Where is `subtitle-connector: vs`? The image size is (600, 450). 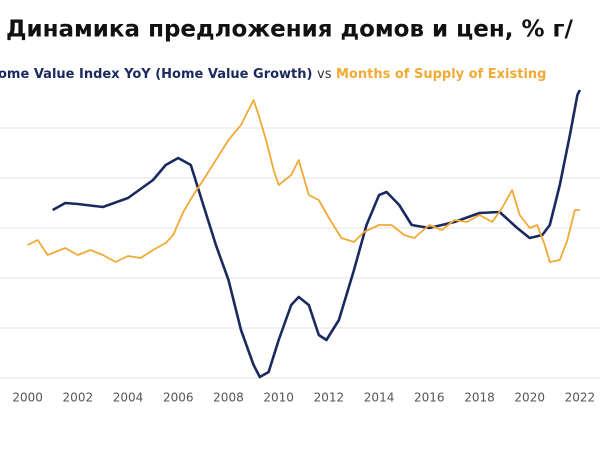
subtitle-connector: vs is located at coordinates (324, 74).